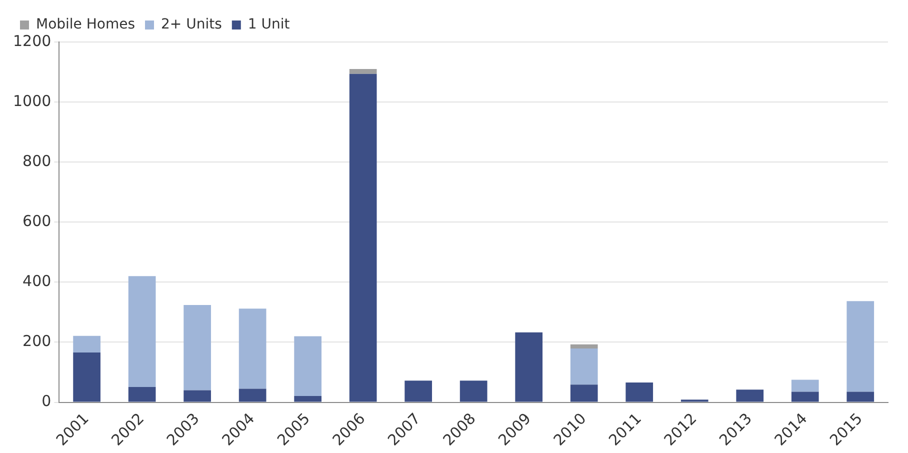 This screenshot has width=908, height=453. Describe the element at coordinates (37, 341) in the screenshot. I see `y-tick-label: 200` at that location.